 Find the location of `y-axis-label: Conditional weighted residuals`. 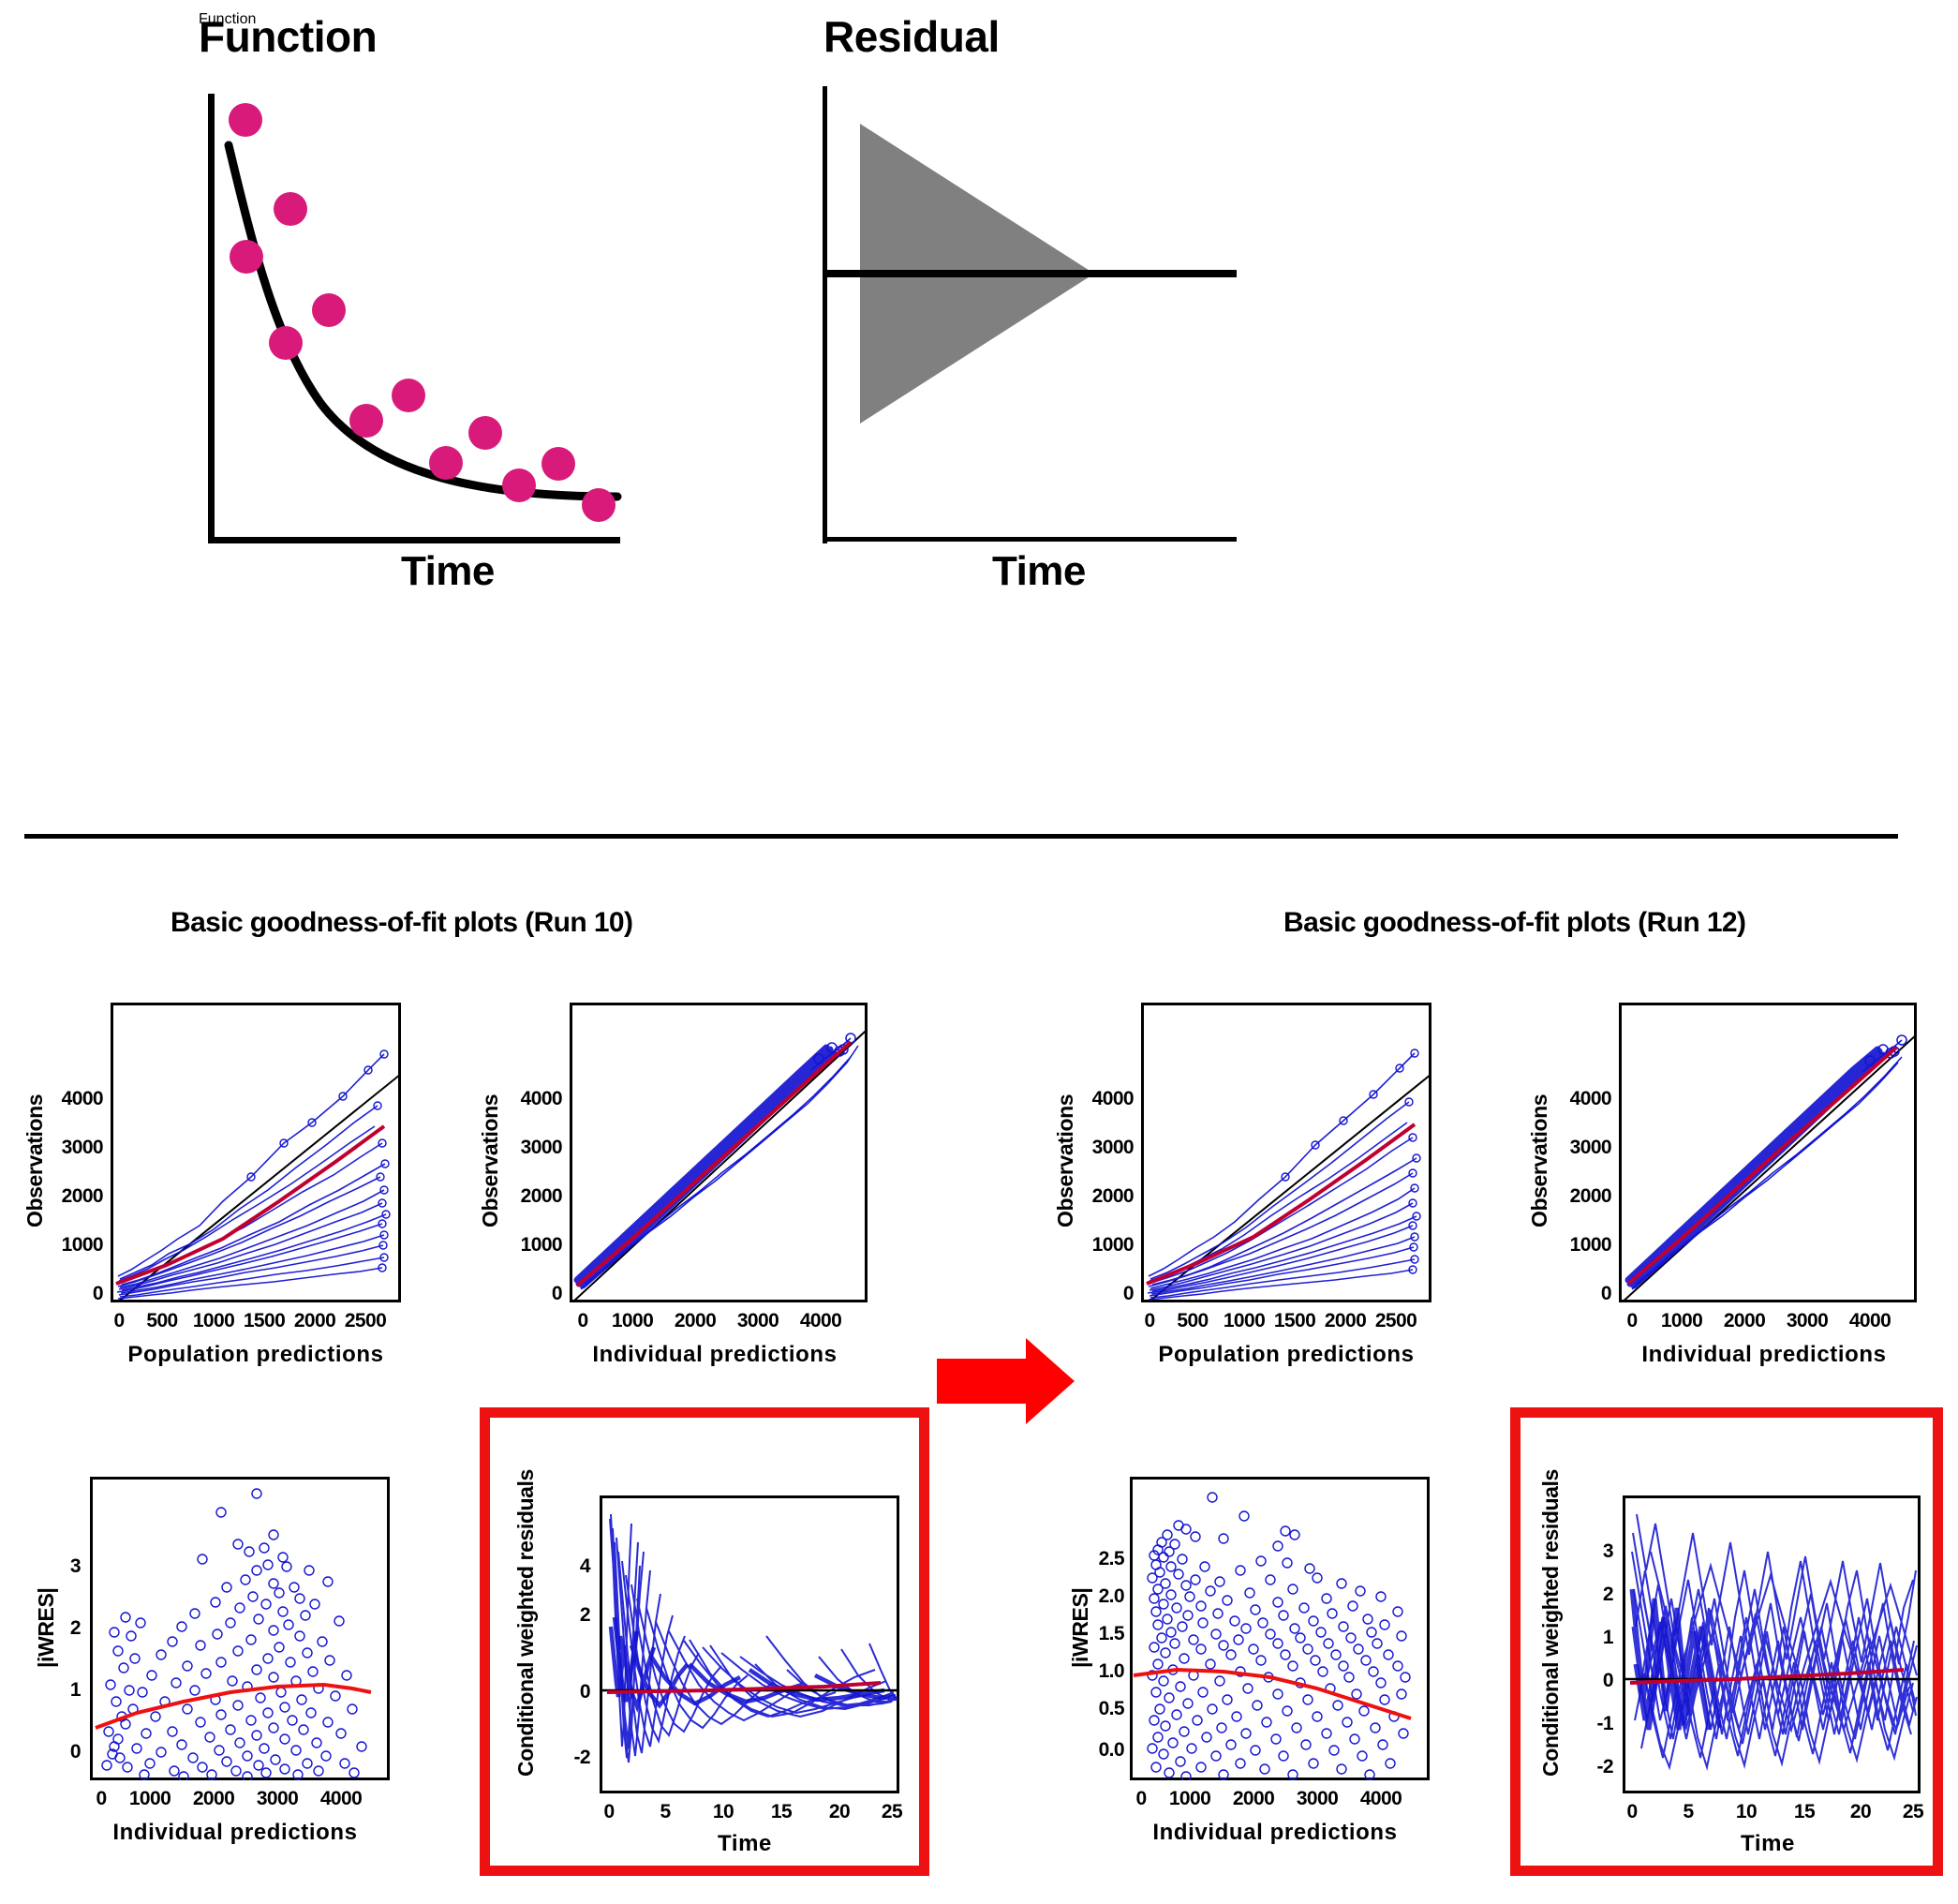

y-axis-label: Conditional weighted residuals is located at coordinates (525, 1623).